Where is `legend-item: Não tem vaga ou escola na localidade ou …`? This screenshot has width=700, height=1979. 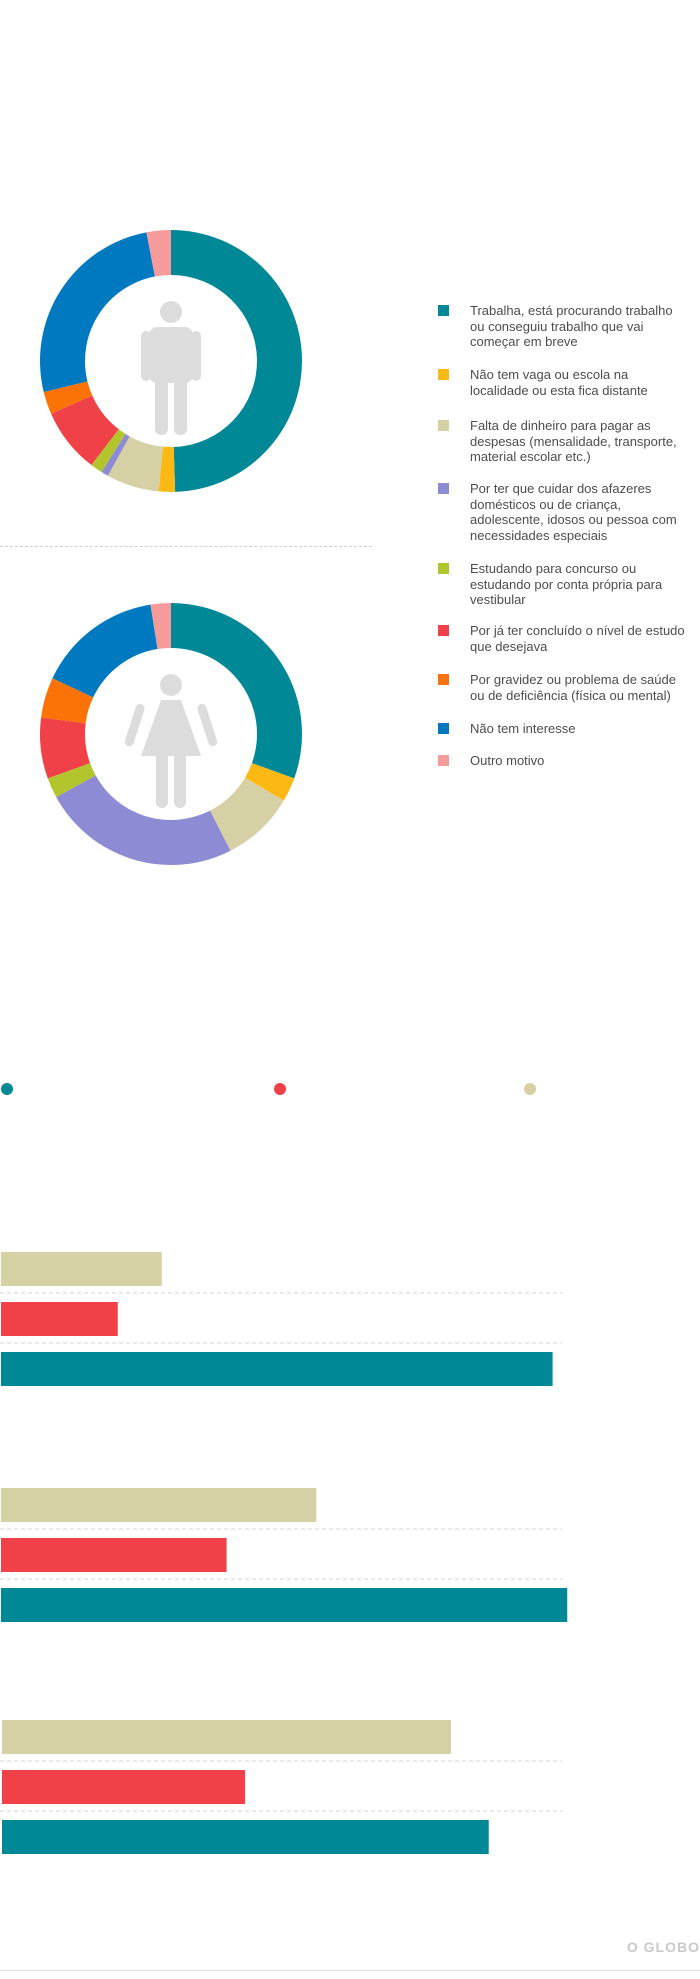 legend-item: Não tem vaga ou escola na localidade ou … is located at coordinates (563, 382).